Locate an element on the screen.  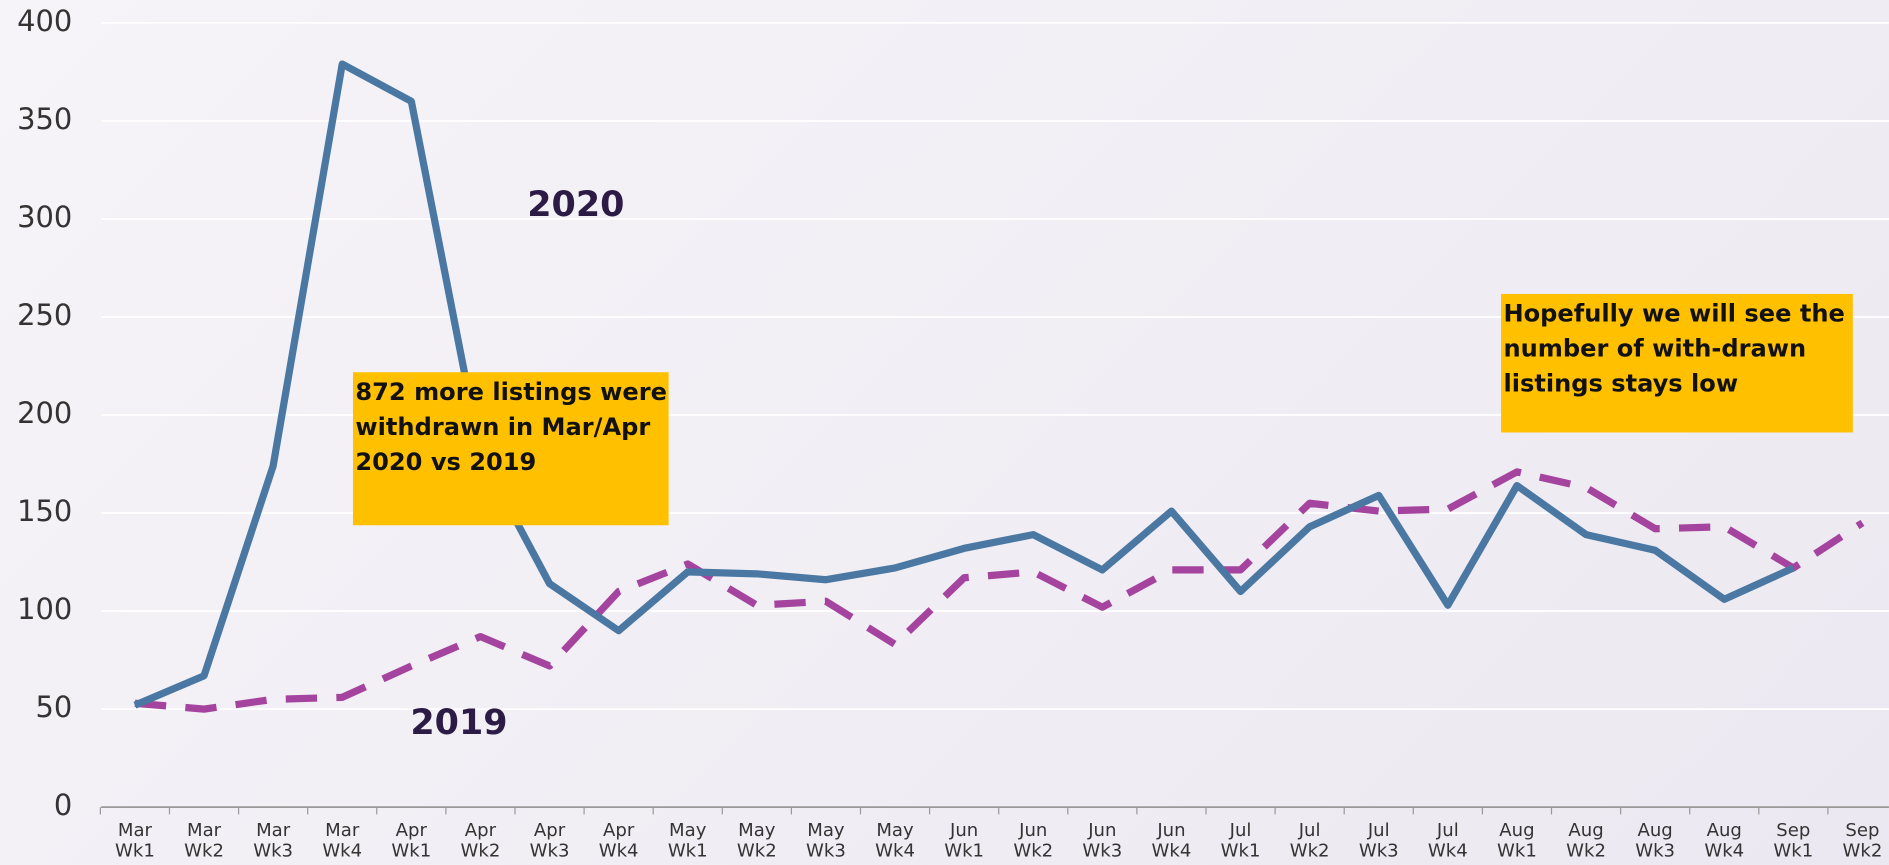
x-tick-label: Sep Wk2 is located at coordinates (1862, 840).